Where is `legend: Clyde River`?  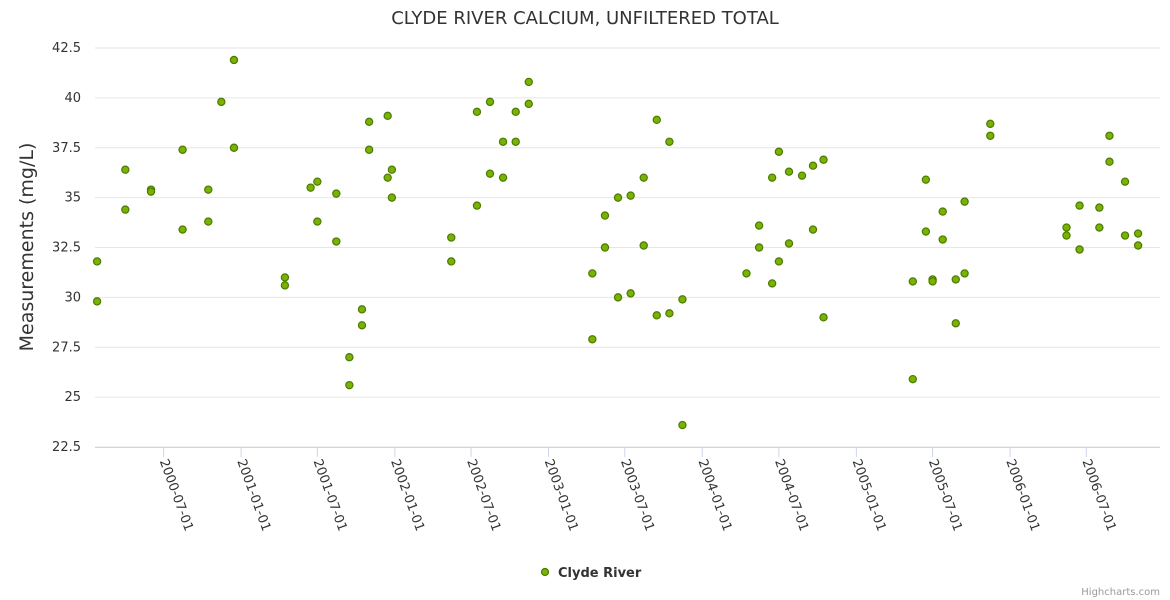 legend: Clyde River is located at coordinates (591, 573).